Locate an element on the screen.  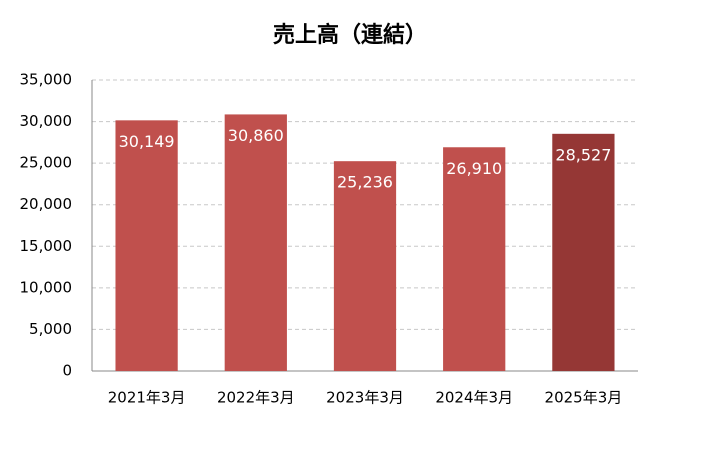
data-label: 28,527 is located at coordinates (583, 154).